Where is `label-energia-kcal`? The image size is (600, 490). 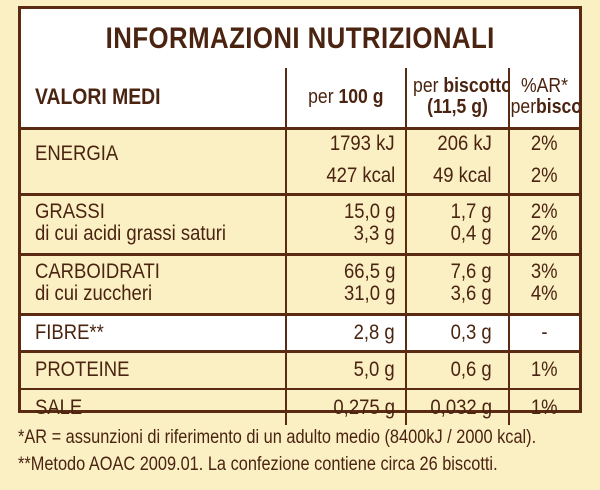
label-energia-kcal is located at coordinates (153, 180).